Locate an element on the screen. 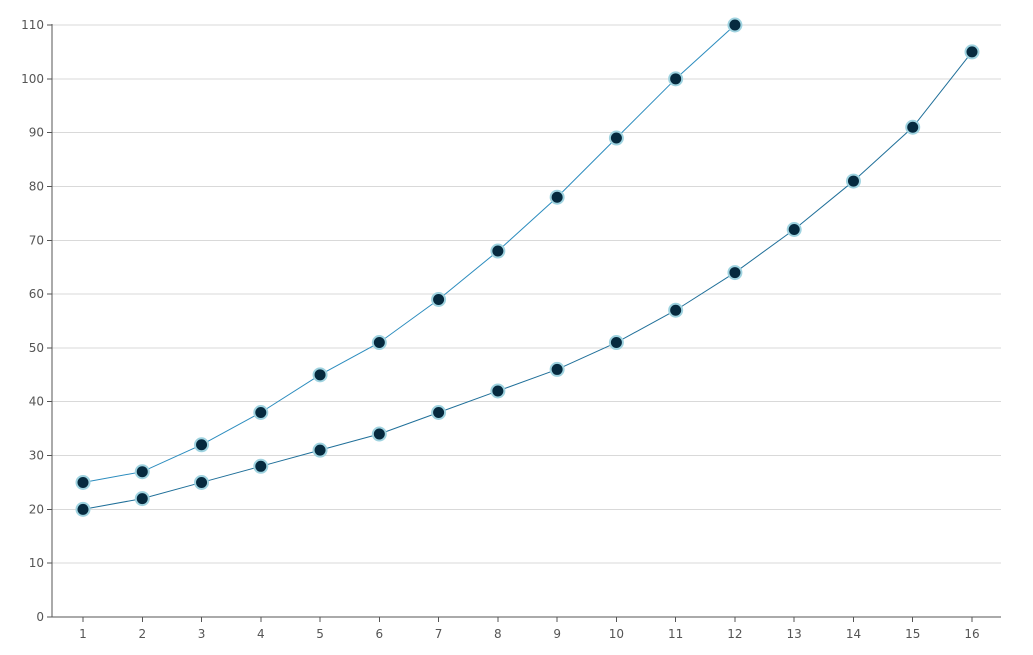 The width and height of the screenshot is (1033, 655). y-tick-label: 40 is located at coordinates (36, 402).